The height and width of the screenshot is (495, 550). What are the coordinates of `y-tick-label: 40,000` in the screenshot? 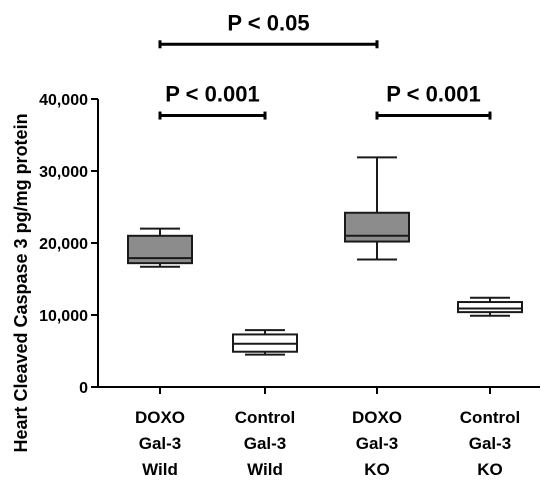 It's located at (63, 100).